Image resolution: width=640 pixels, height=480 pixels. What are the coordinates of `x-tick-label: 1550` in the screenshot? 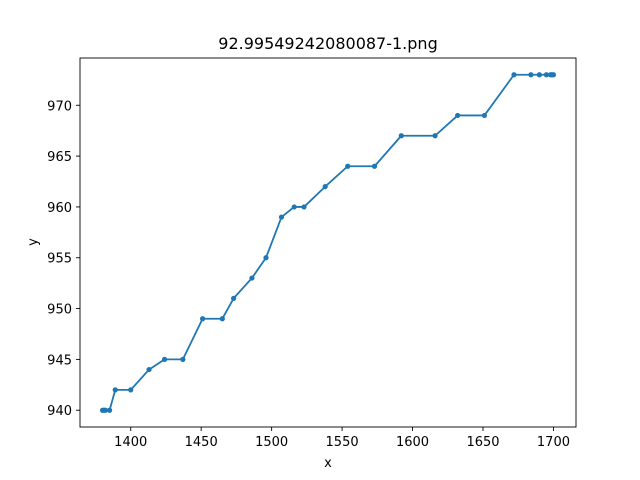 It's located at (342, 442).